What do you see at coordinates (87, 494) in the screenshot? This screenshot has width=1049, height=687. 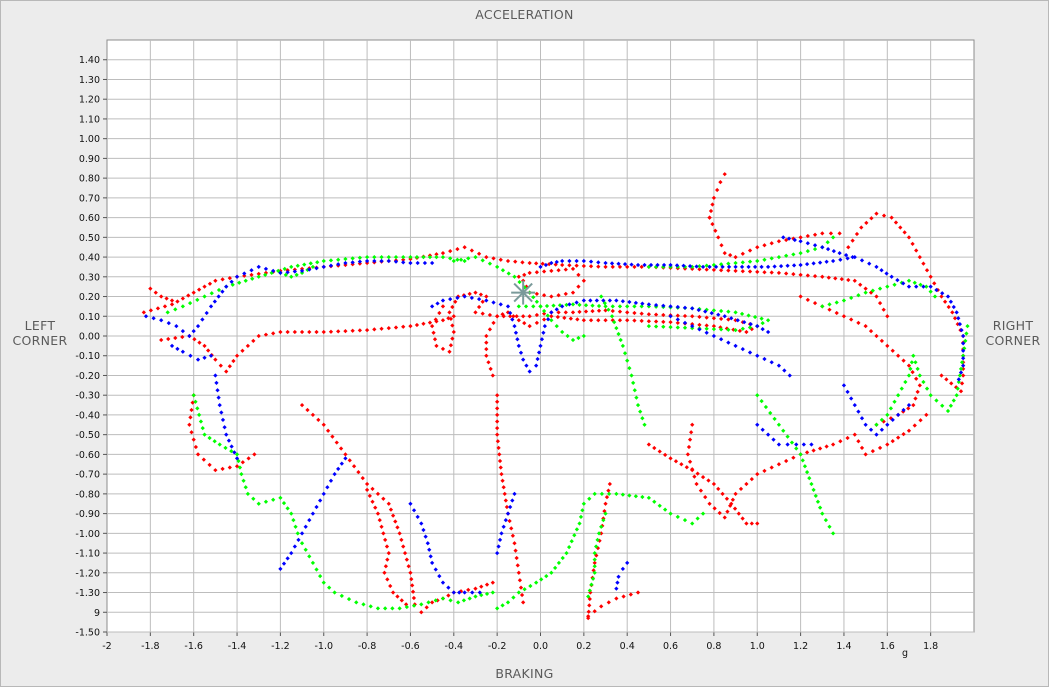 I see `y-tick-label: -0.80` at bounding box center [87, 494].